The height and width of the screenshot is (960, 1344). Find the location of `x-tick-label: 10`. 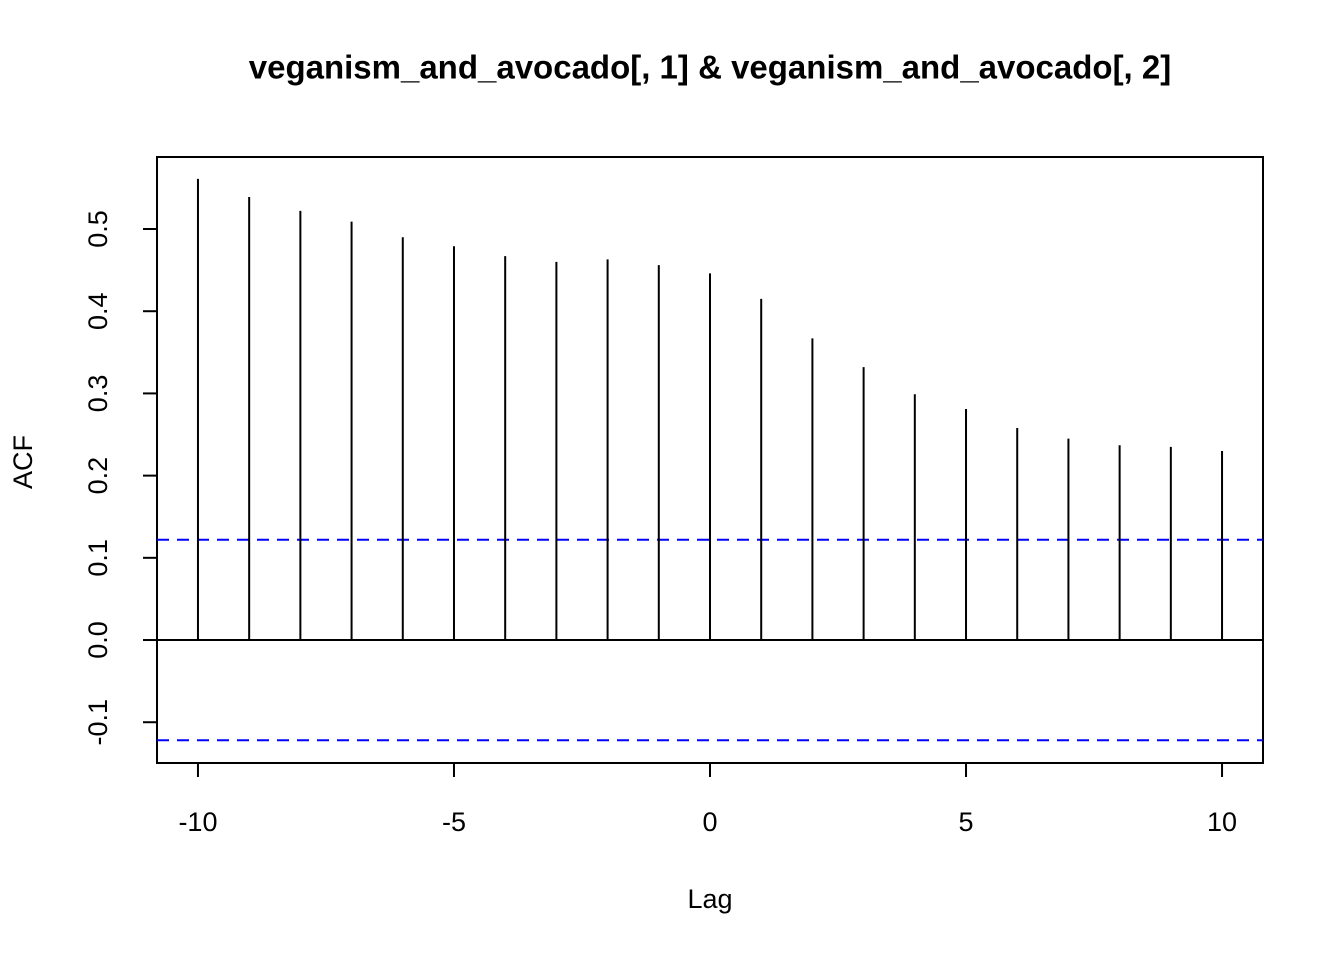

x-tick-label: 10 is located at coordinates (1222, 822).